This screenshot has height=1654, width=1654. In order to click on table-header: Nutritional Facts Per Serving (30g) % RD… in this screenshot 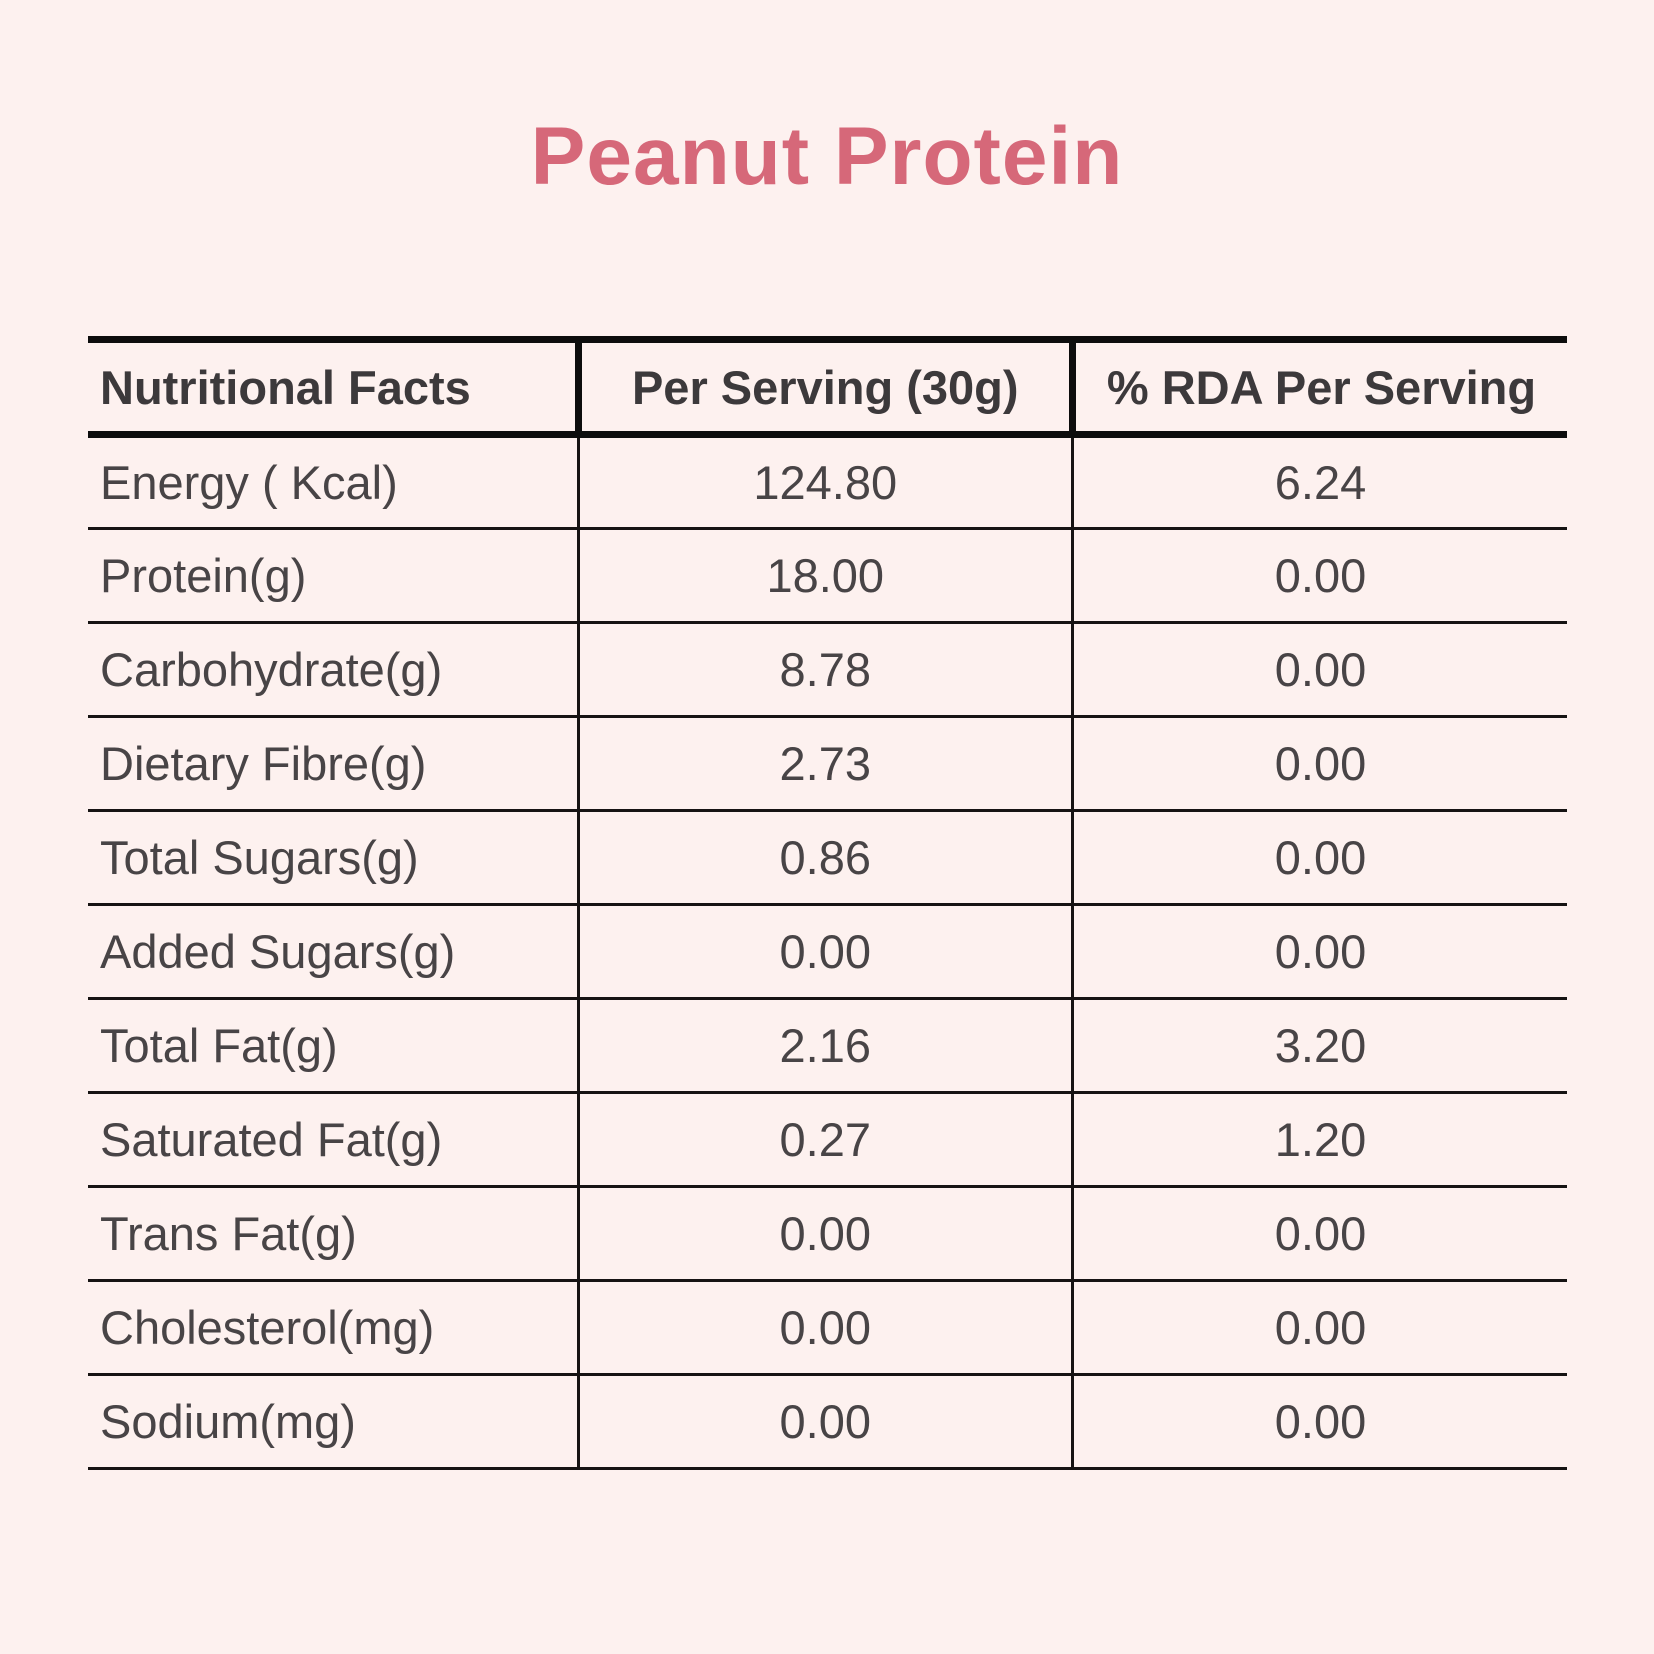, I will do `click(827, 387)`.